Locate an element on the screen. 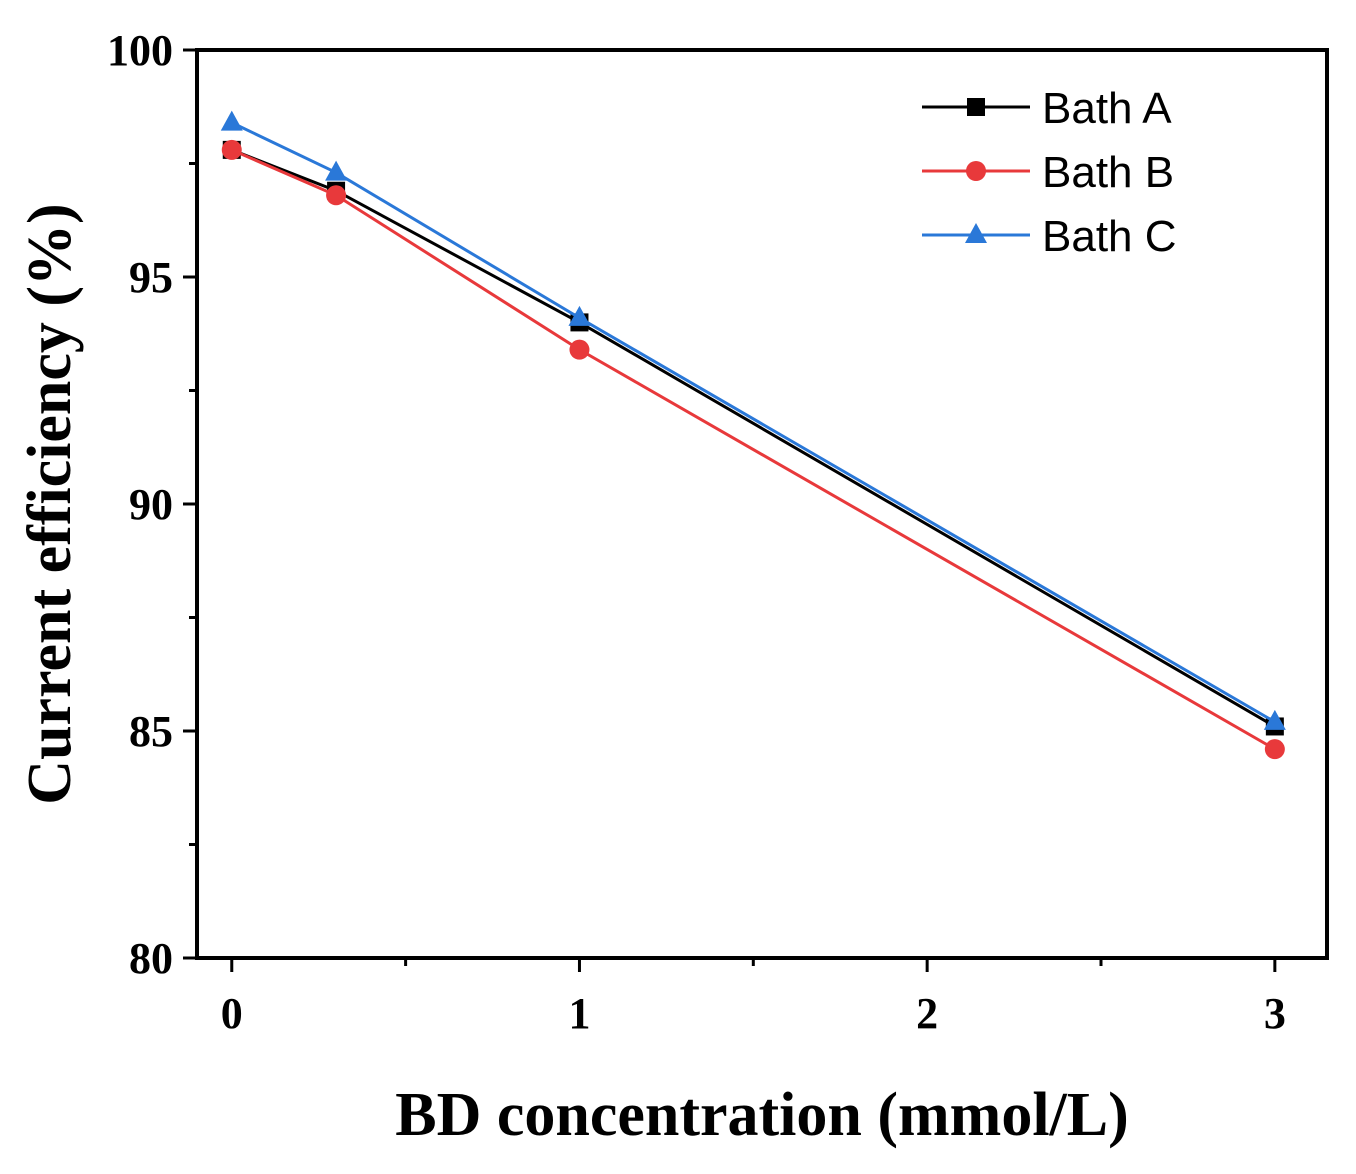 The width and height of the screenshot is (1356, 1174). x-tick-label: 3 is located at coordinates (1275, 1013).